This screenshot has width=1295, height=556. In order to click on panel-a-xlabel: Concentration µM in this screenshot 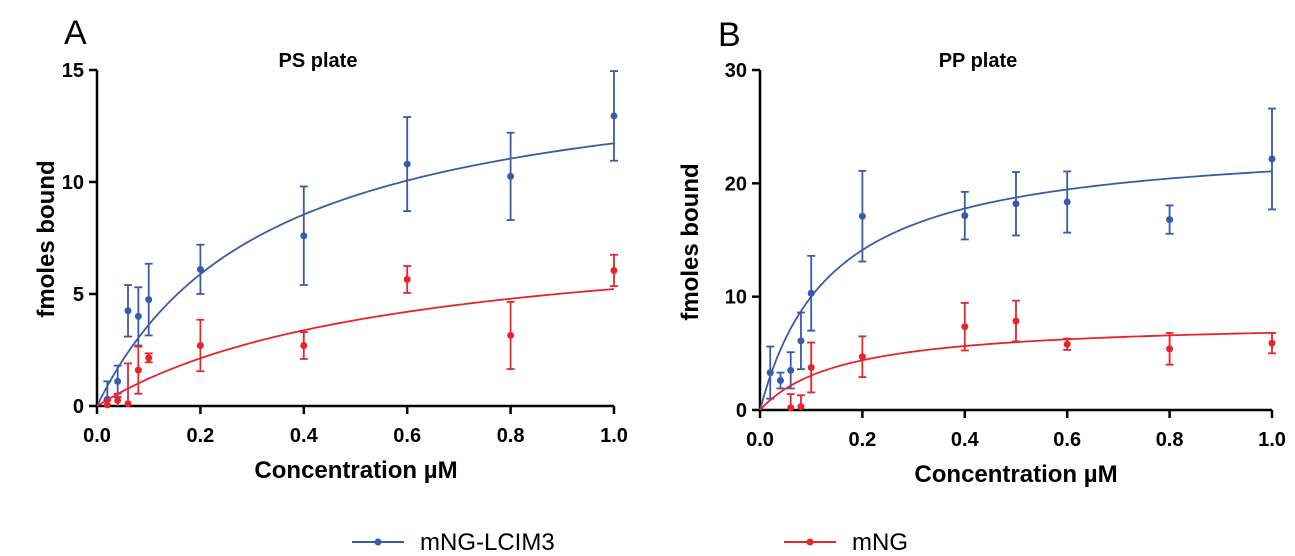, I will do `click(355, 470)`.